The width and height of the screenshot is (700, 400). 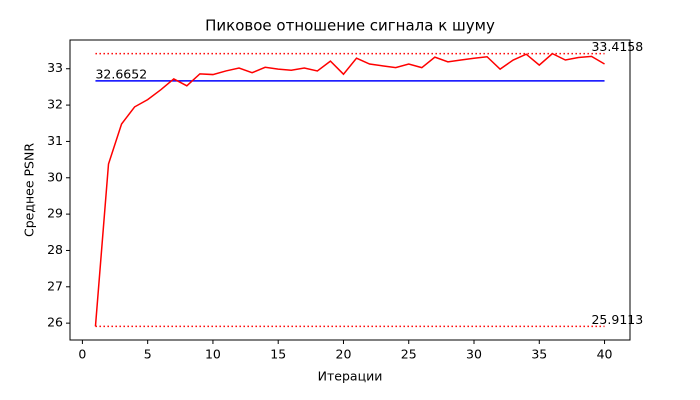 I want to click on x-tick-label: 40, so click(x=605, y=354).